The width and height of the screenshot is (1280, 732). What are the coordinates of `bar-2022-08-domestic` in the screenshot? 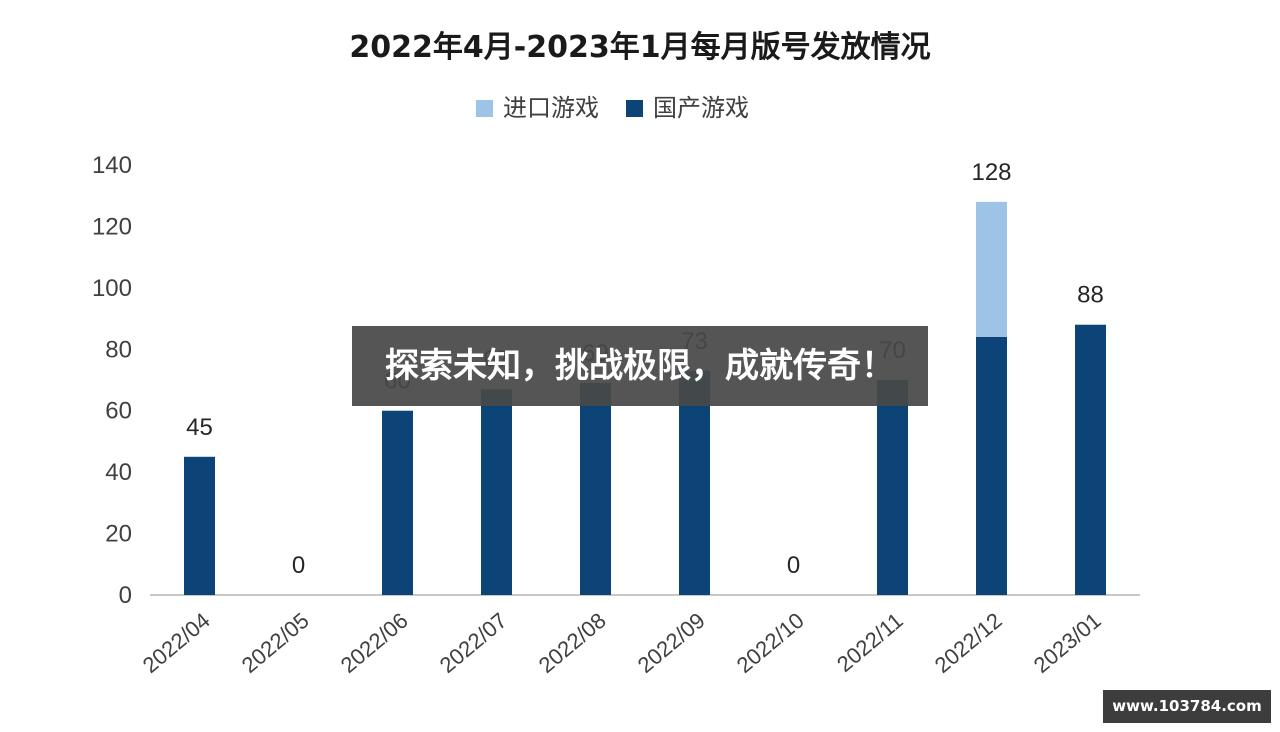 It's located at (595, 489).